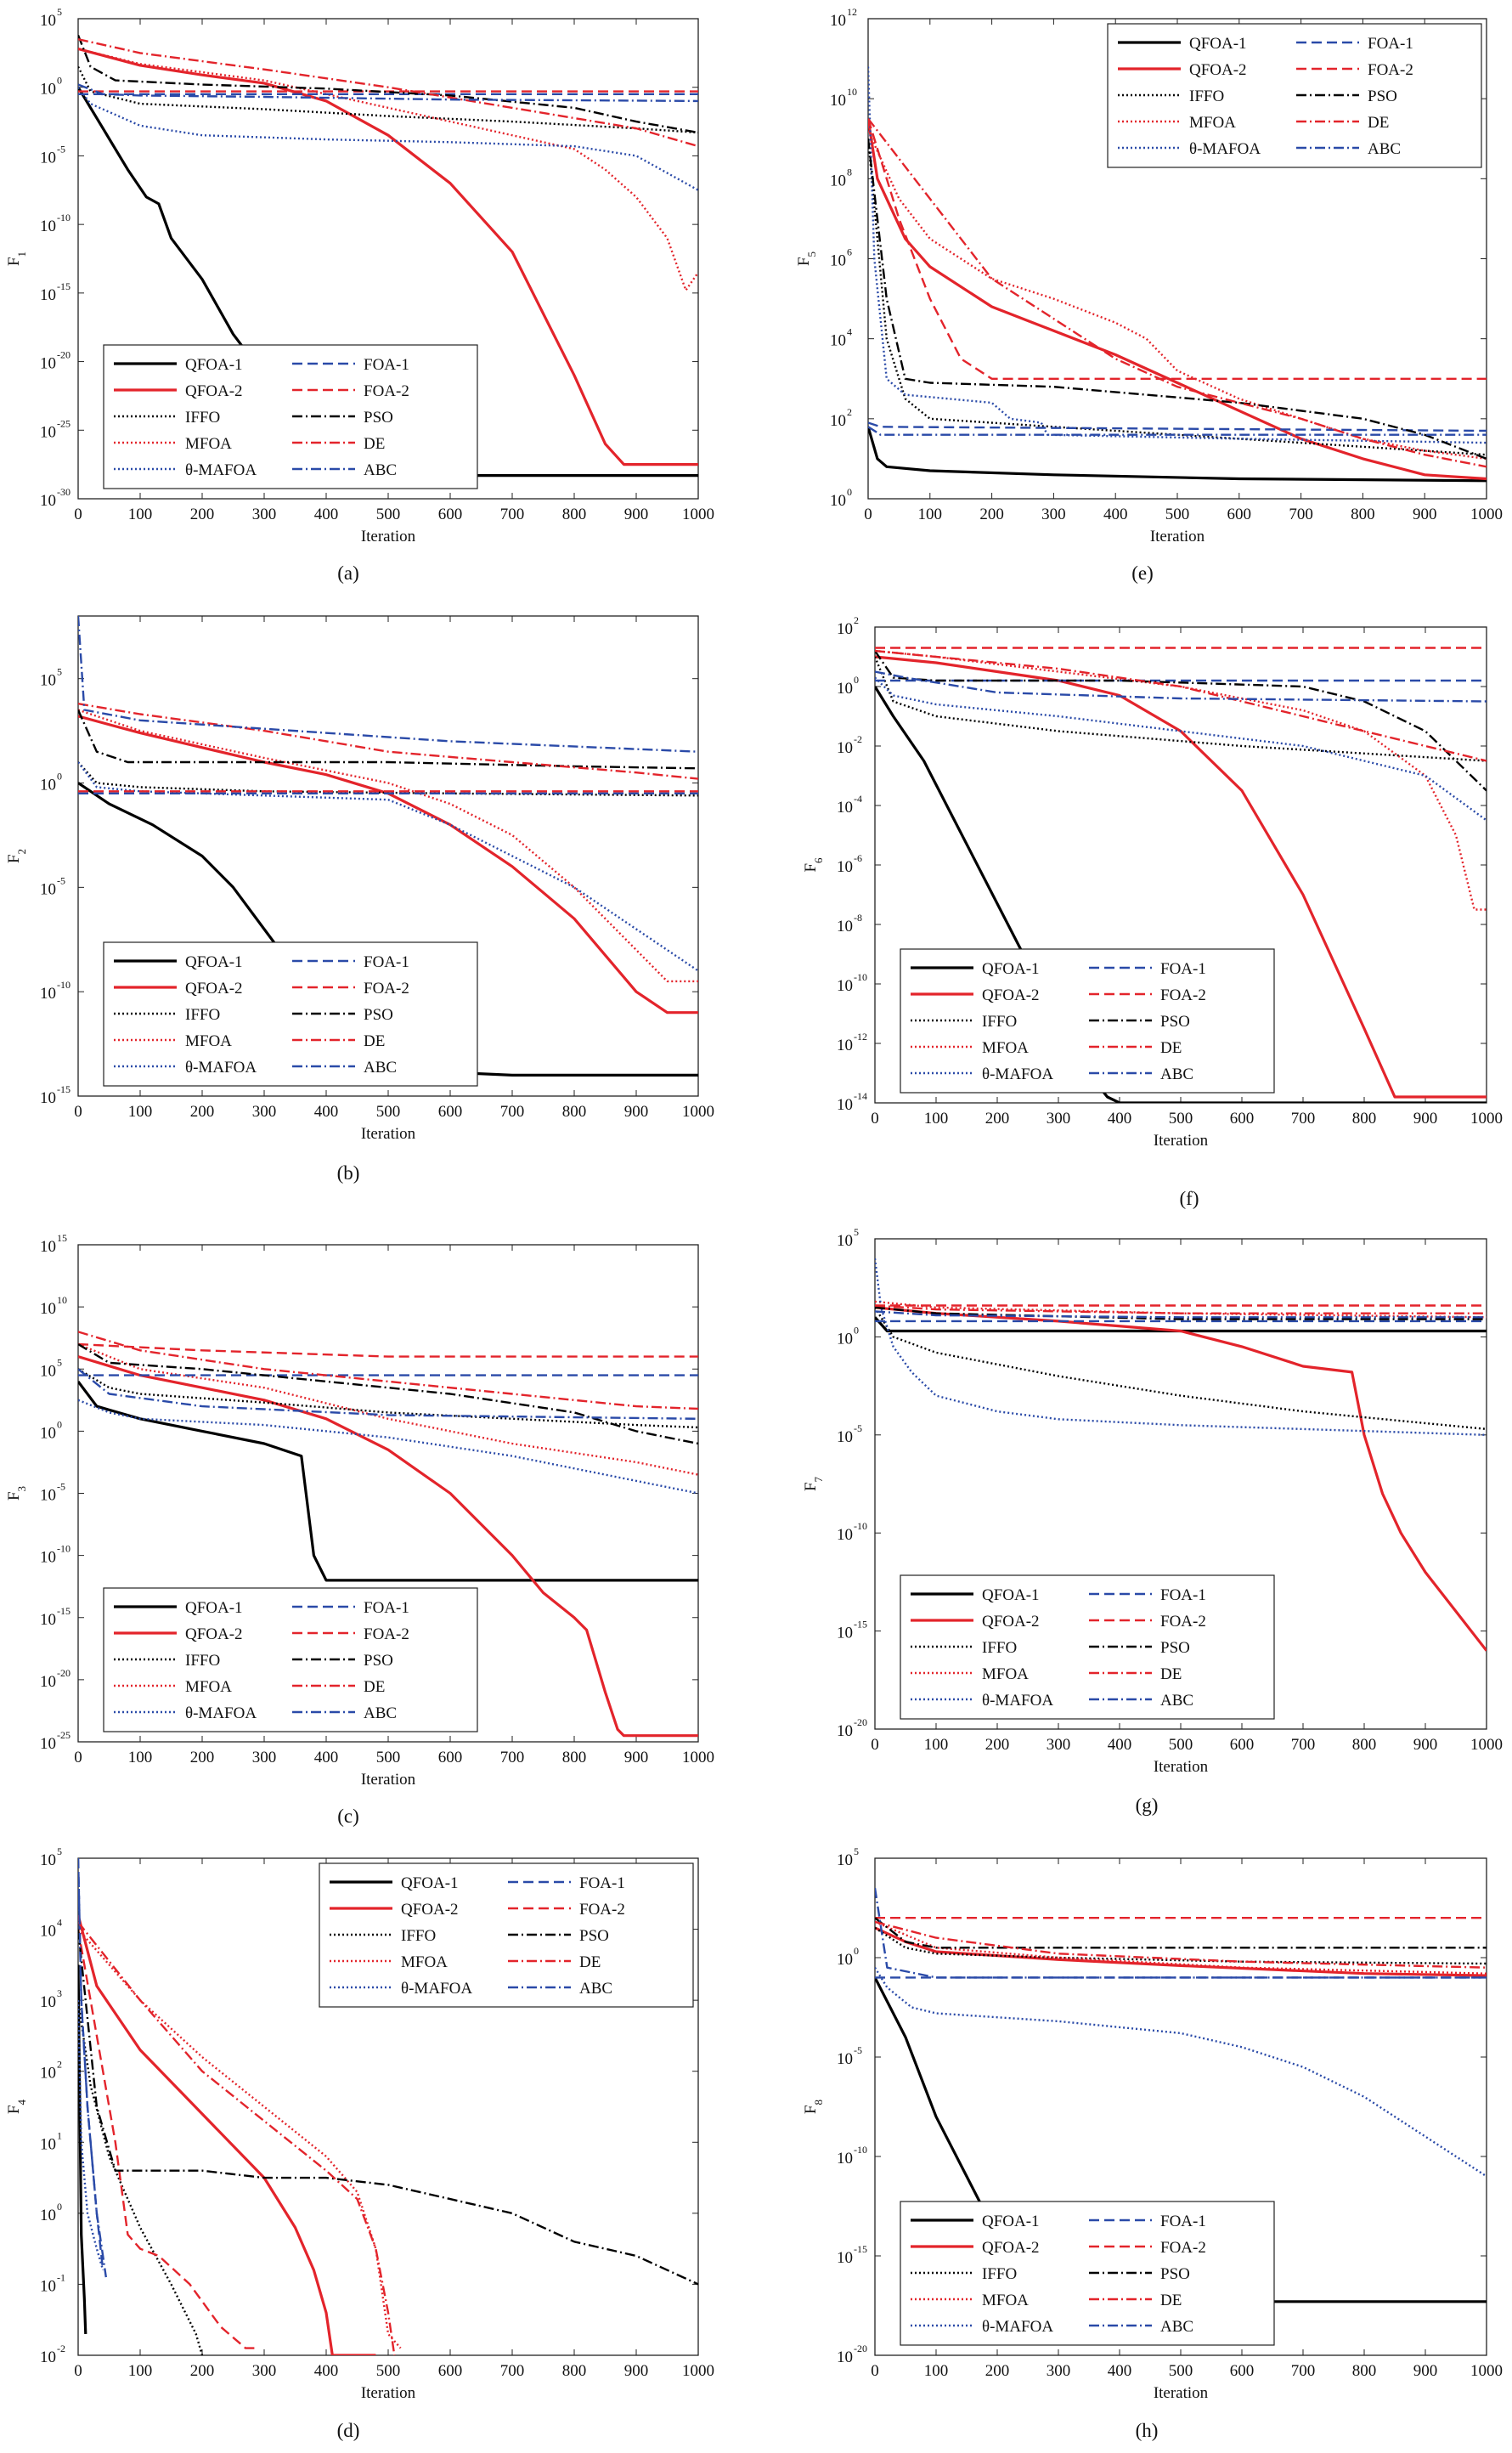 The height and width of the screenshot is (2453, 1512). What do you see at coordinates (1181, 1369) in the screenshot?
I see `panel-g-series-iffo` at bounding box center [1181, 1369].